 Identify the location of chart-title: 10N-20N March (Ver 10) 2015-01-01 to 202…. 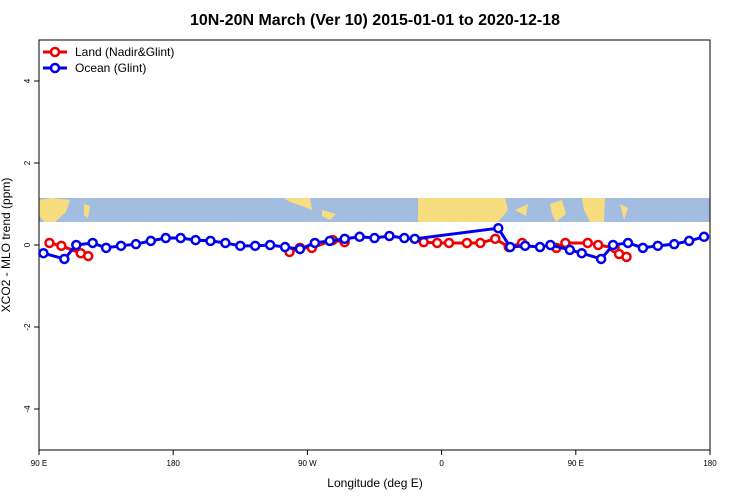
(375, 20).